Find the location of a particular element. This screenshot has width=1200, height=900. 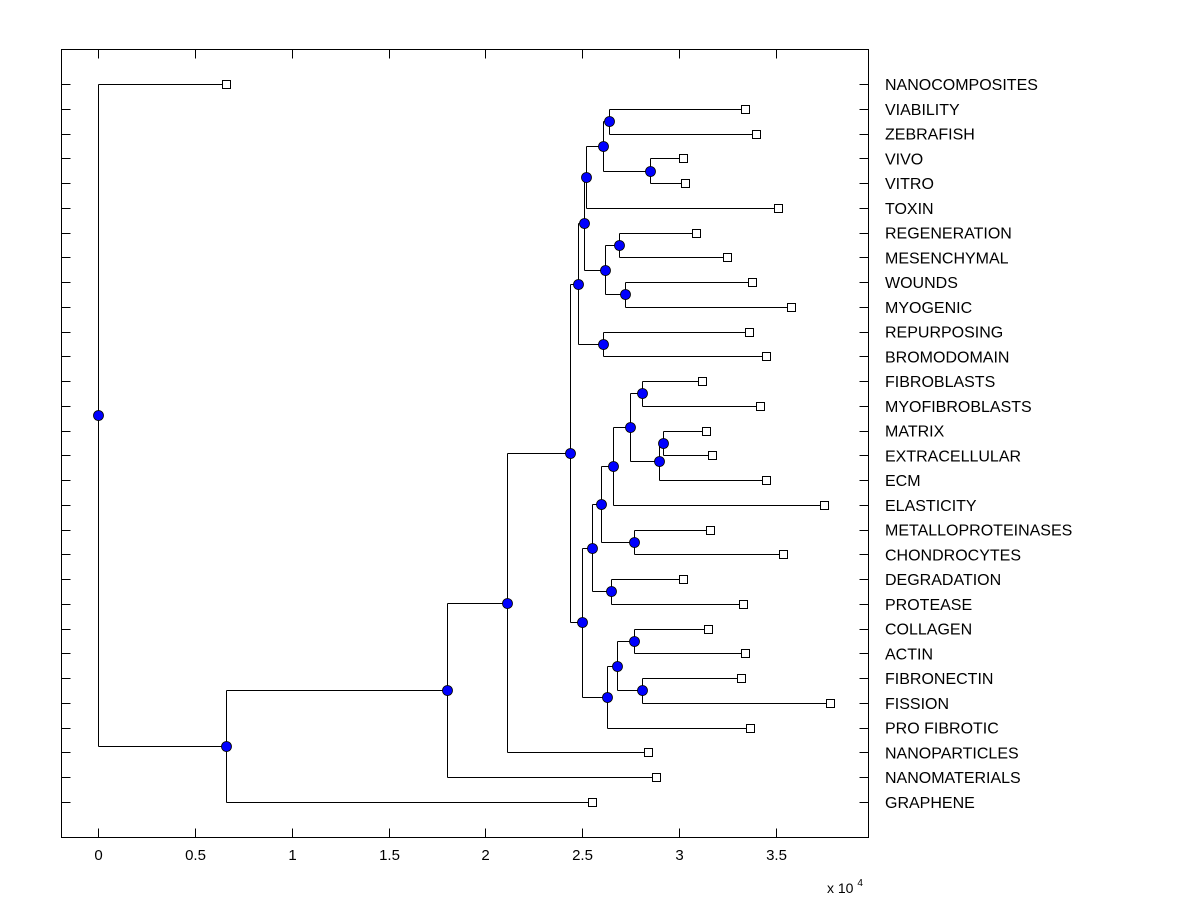

leaf-label: BROMODOMAIN is located at coordinates (947, 357).